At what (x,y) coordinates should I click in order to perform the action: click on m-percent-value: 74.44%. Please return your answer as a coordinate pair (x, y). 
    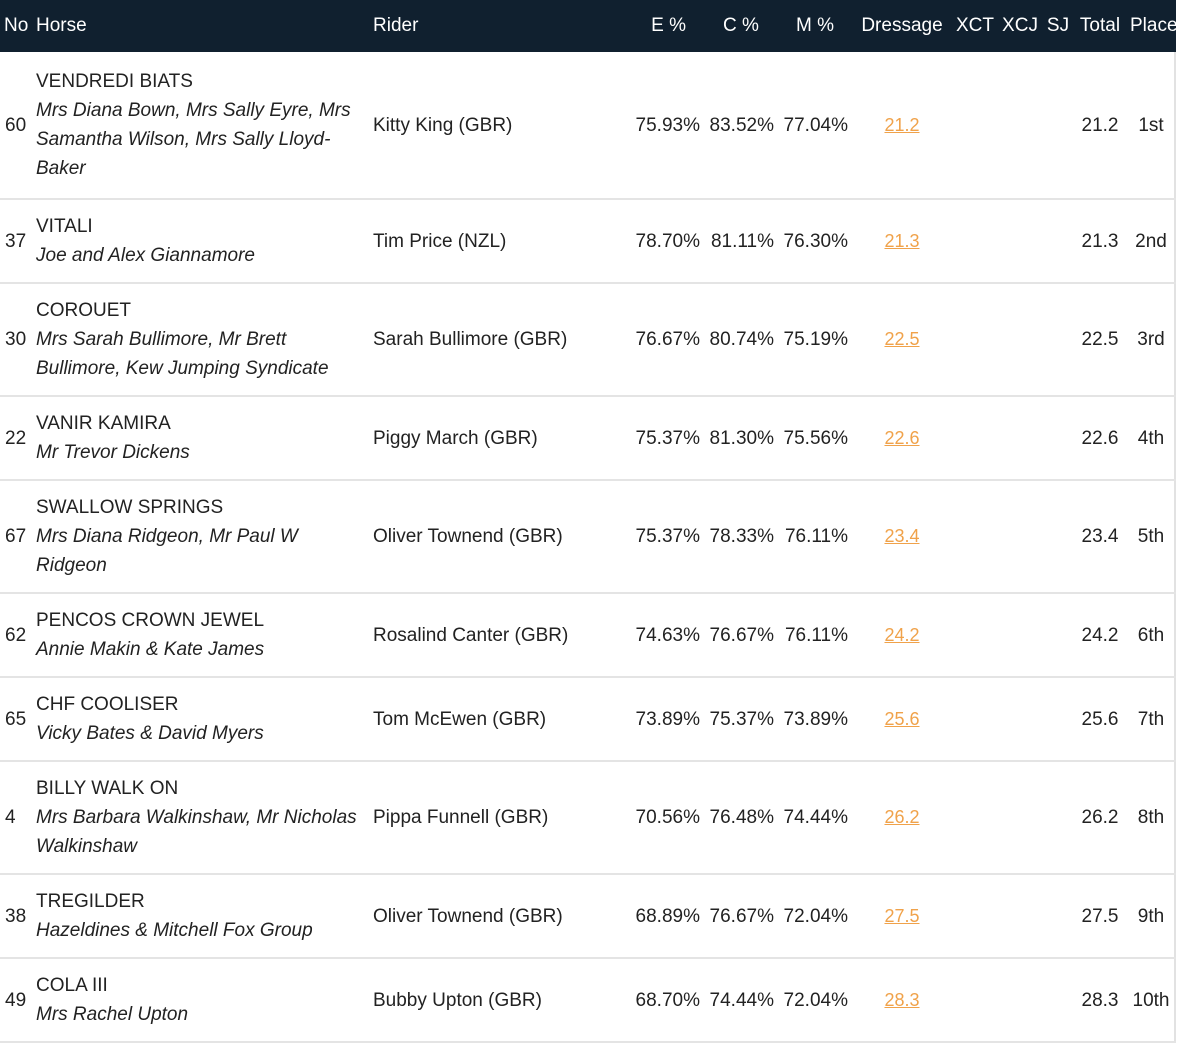
    Looking at the image, I should click on (815, 817).